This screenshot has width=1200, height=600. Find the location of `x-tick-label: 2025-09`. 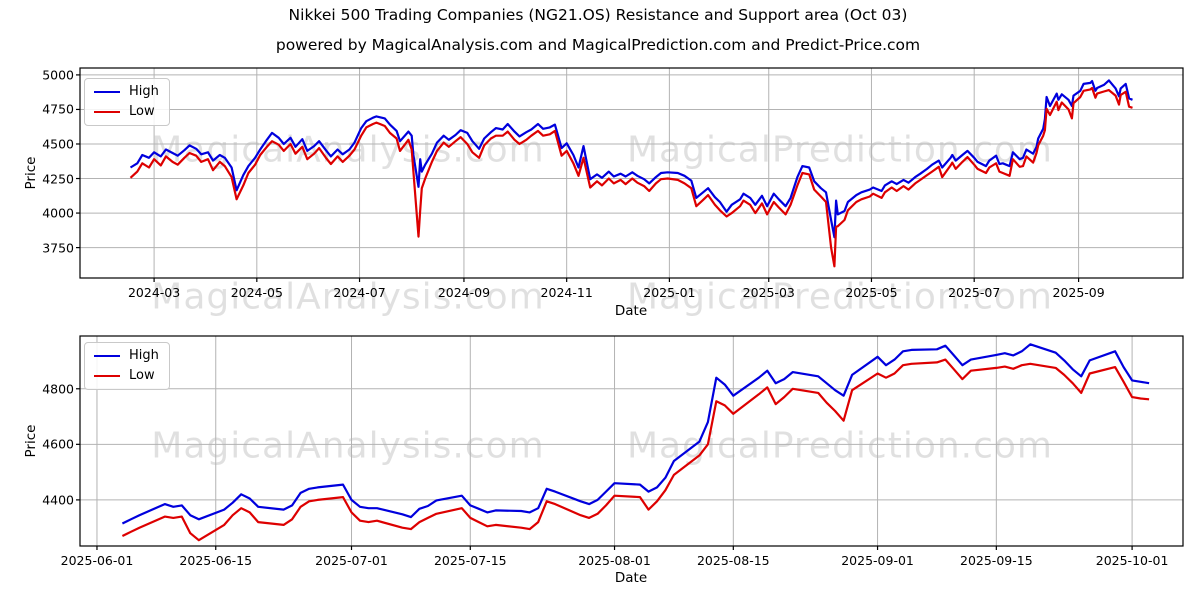

x-tick-label: 2025-09 is located at coordinates (1078, 292).